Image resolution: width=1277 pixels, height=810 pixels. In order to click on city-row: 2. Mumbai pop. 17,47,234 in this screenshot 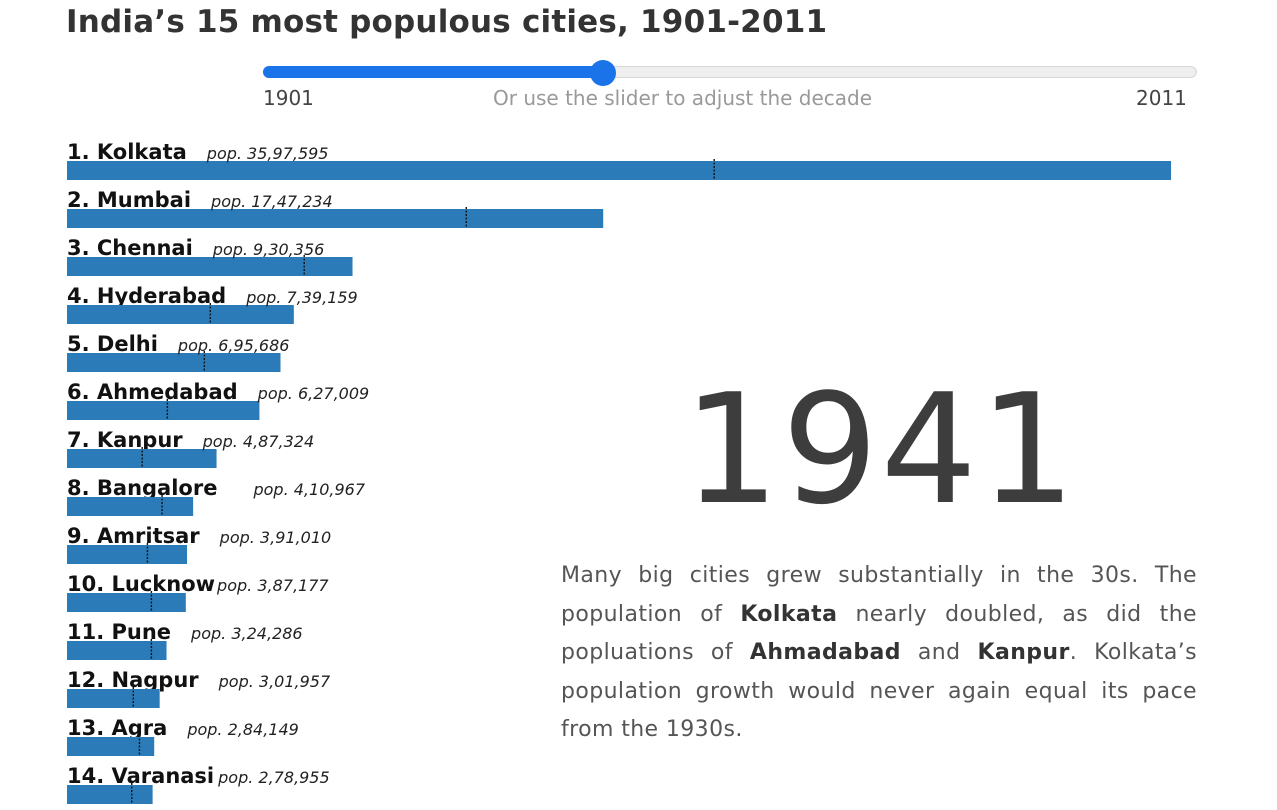, I will do `click(335, 208)`.